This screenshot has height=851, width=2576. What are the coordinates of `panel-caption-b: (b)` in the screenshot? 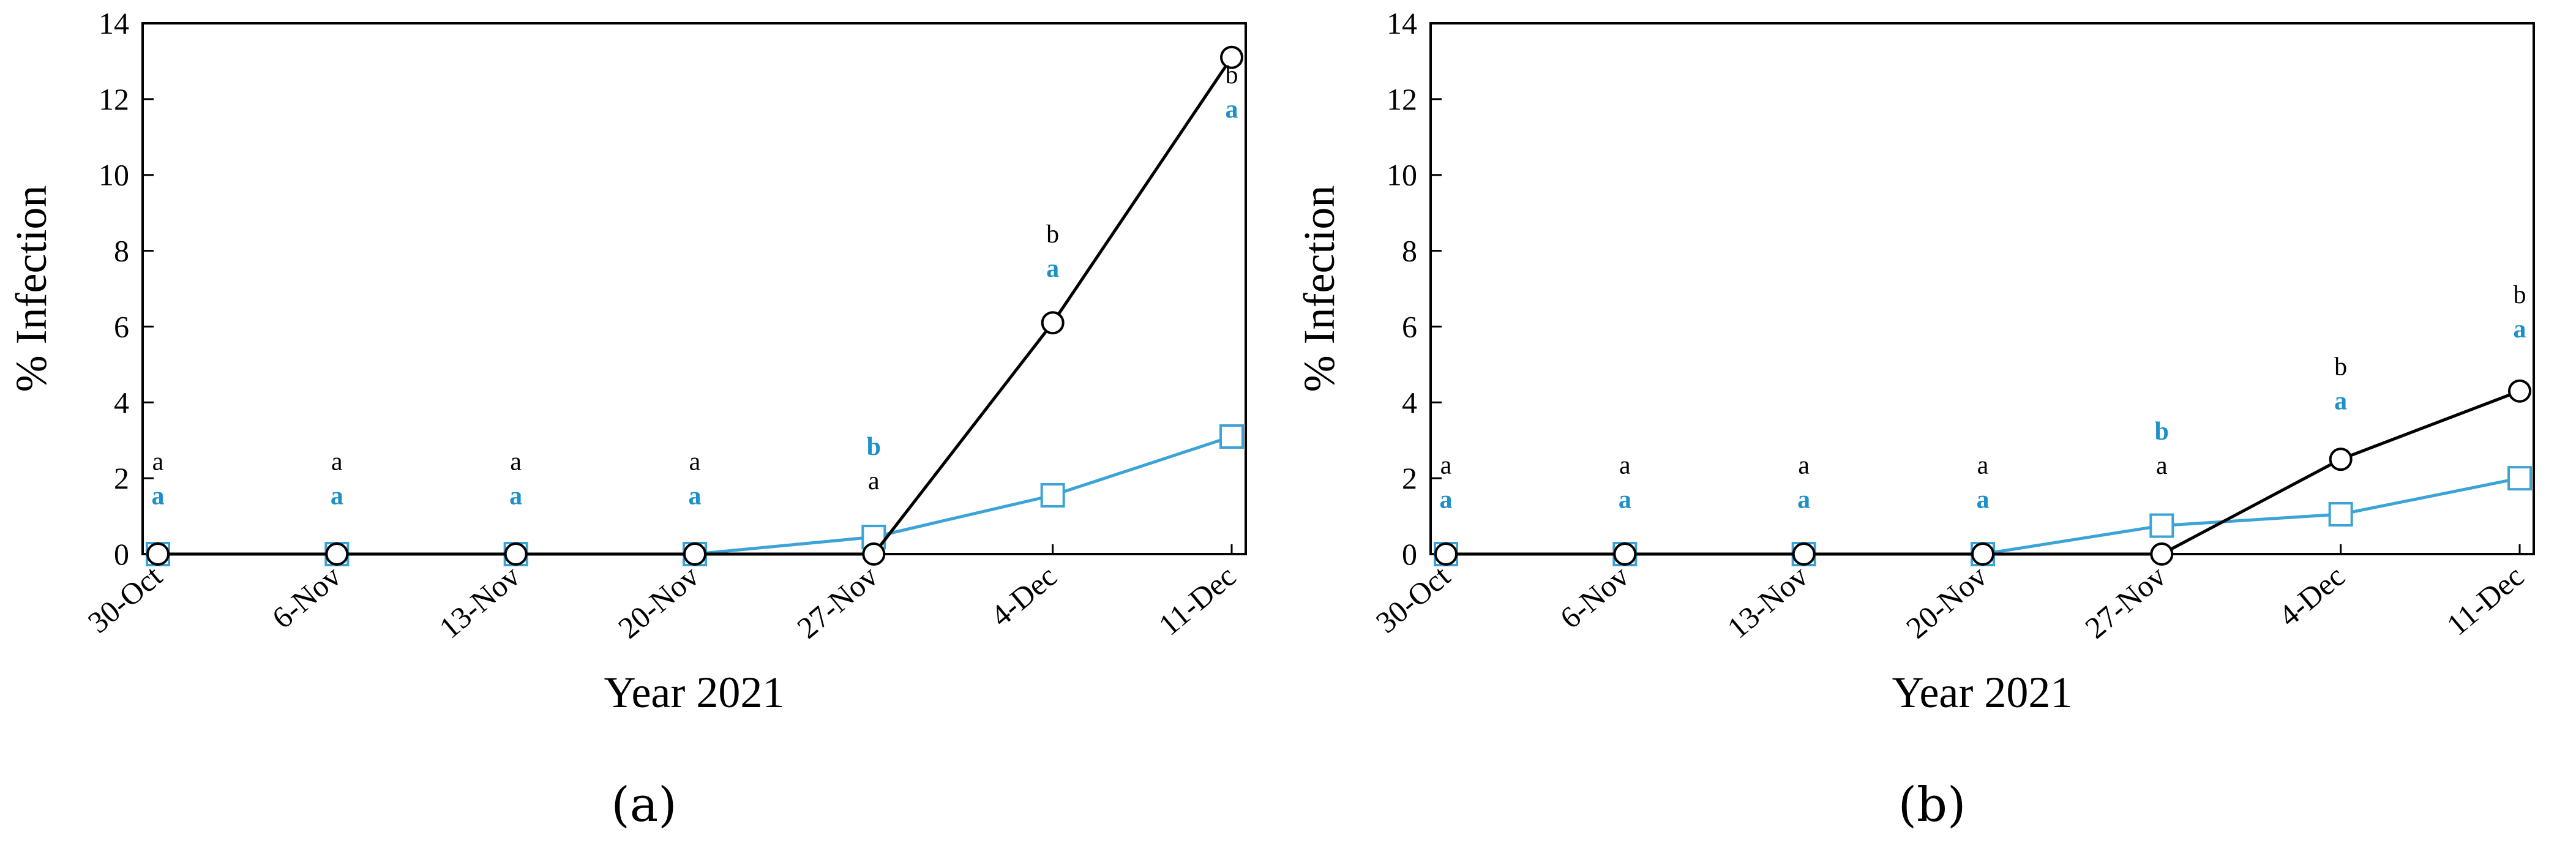 It's located at (1932, 806).